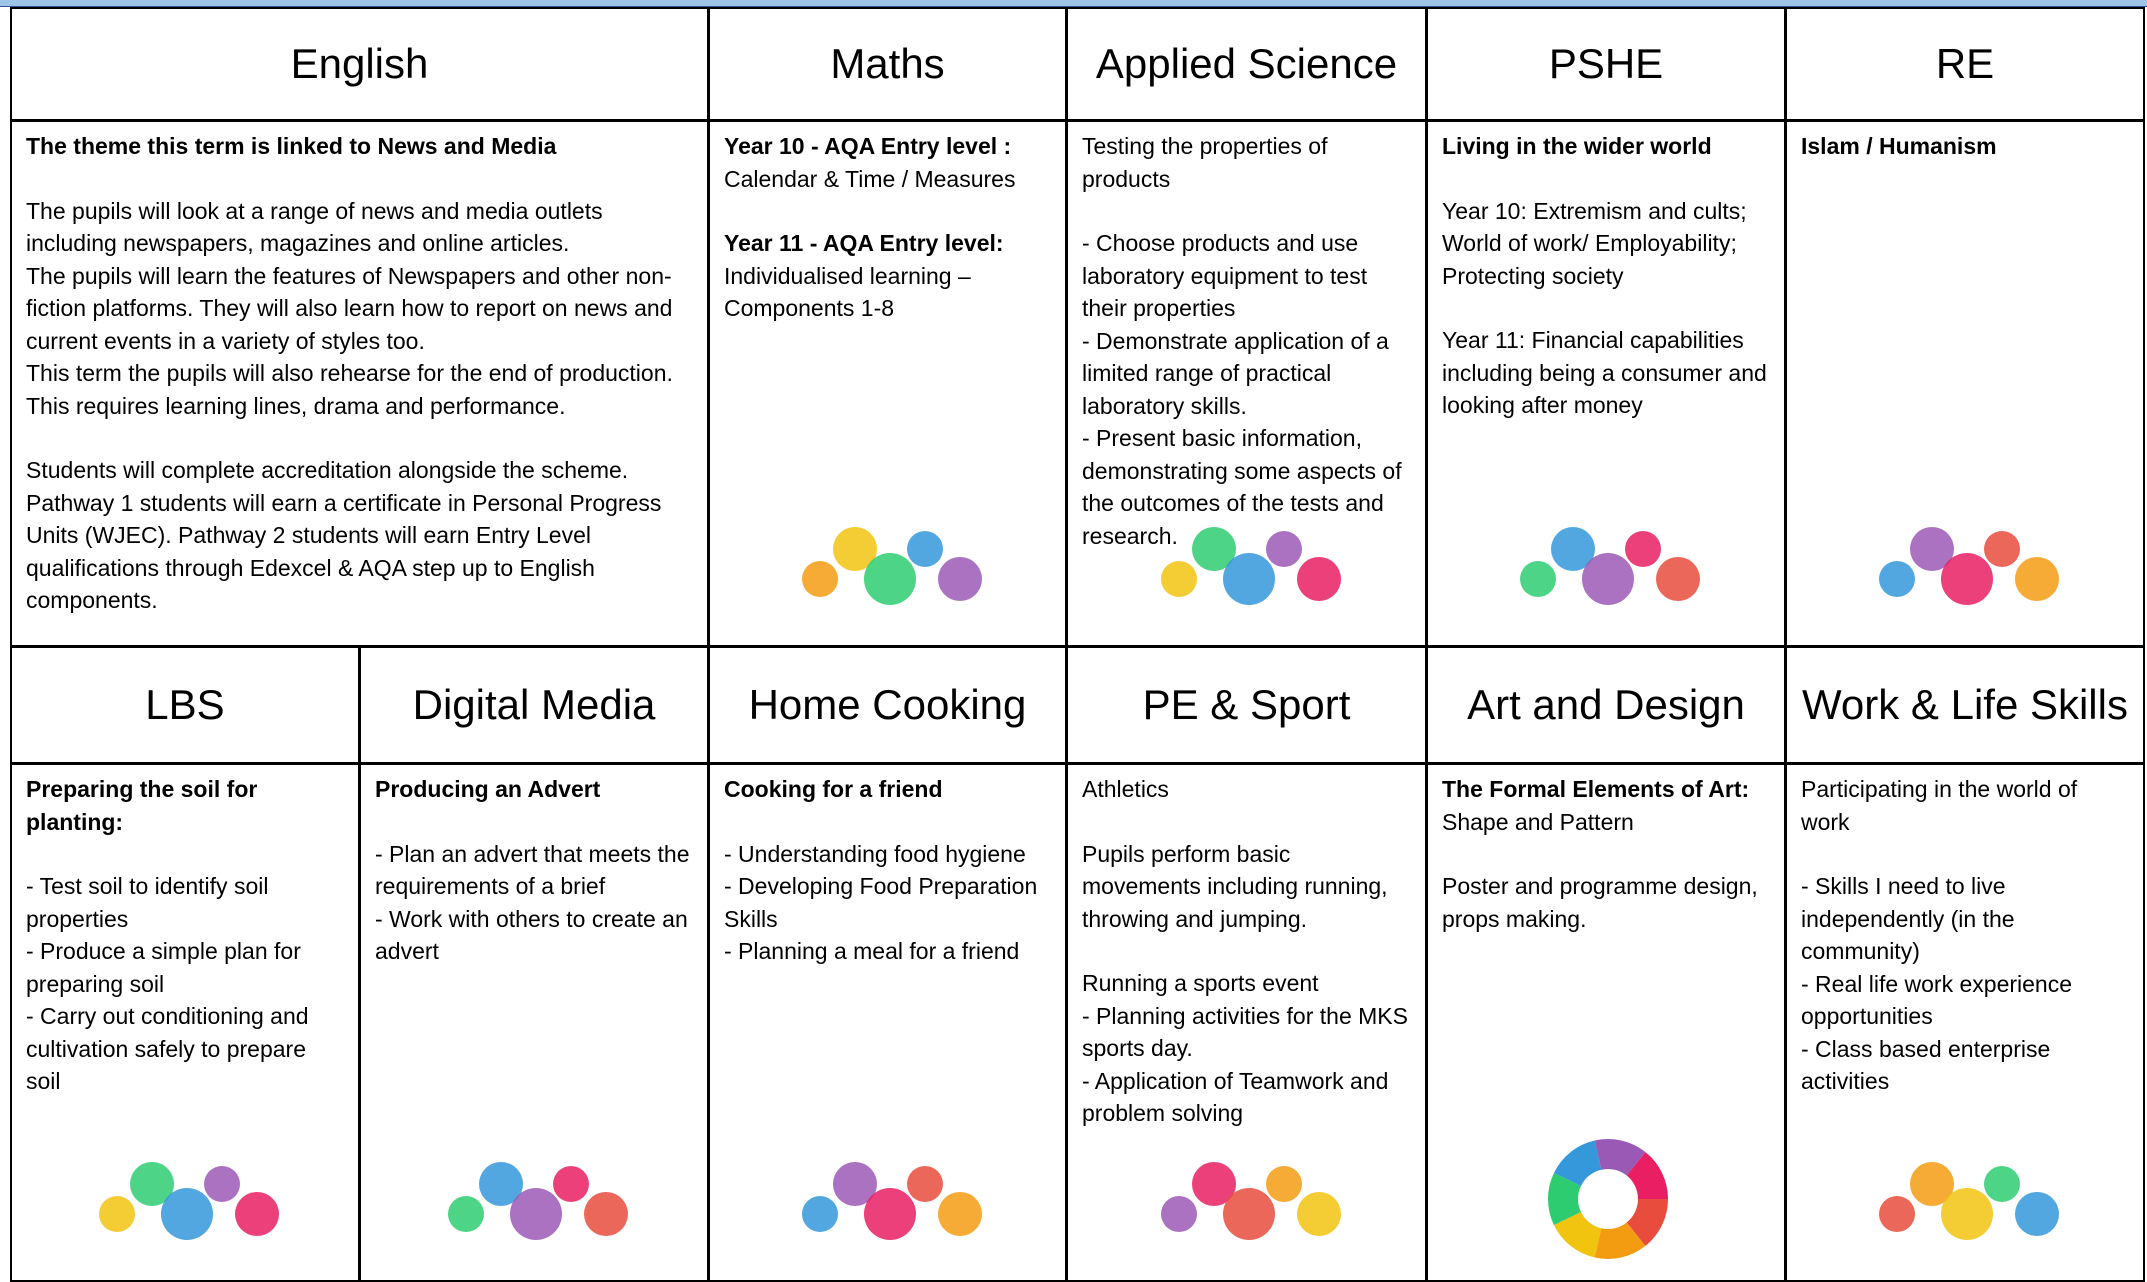  What do you see at coordinates (833, 789) in the screenshot?
I see `bold-text: Cooking for a friend` at bounding box center [833, 789].